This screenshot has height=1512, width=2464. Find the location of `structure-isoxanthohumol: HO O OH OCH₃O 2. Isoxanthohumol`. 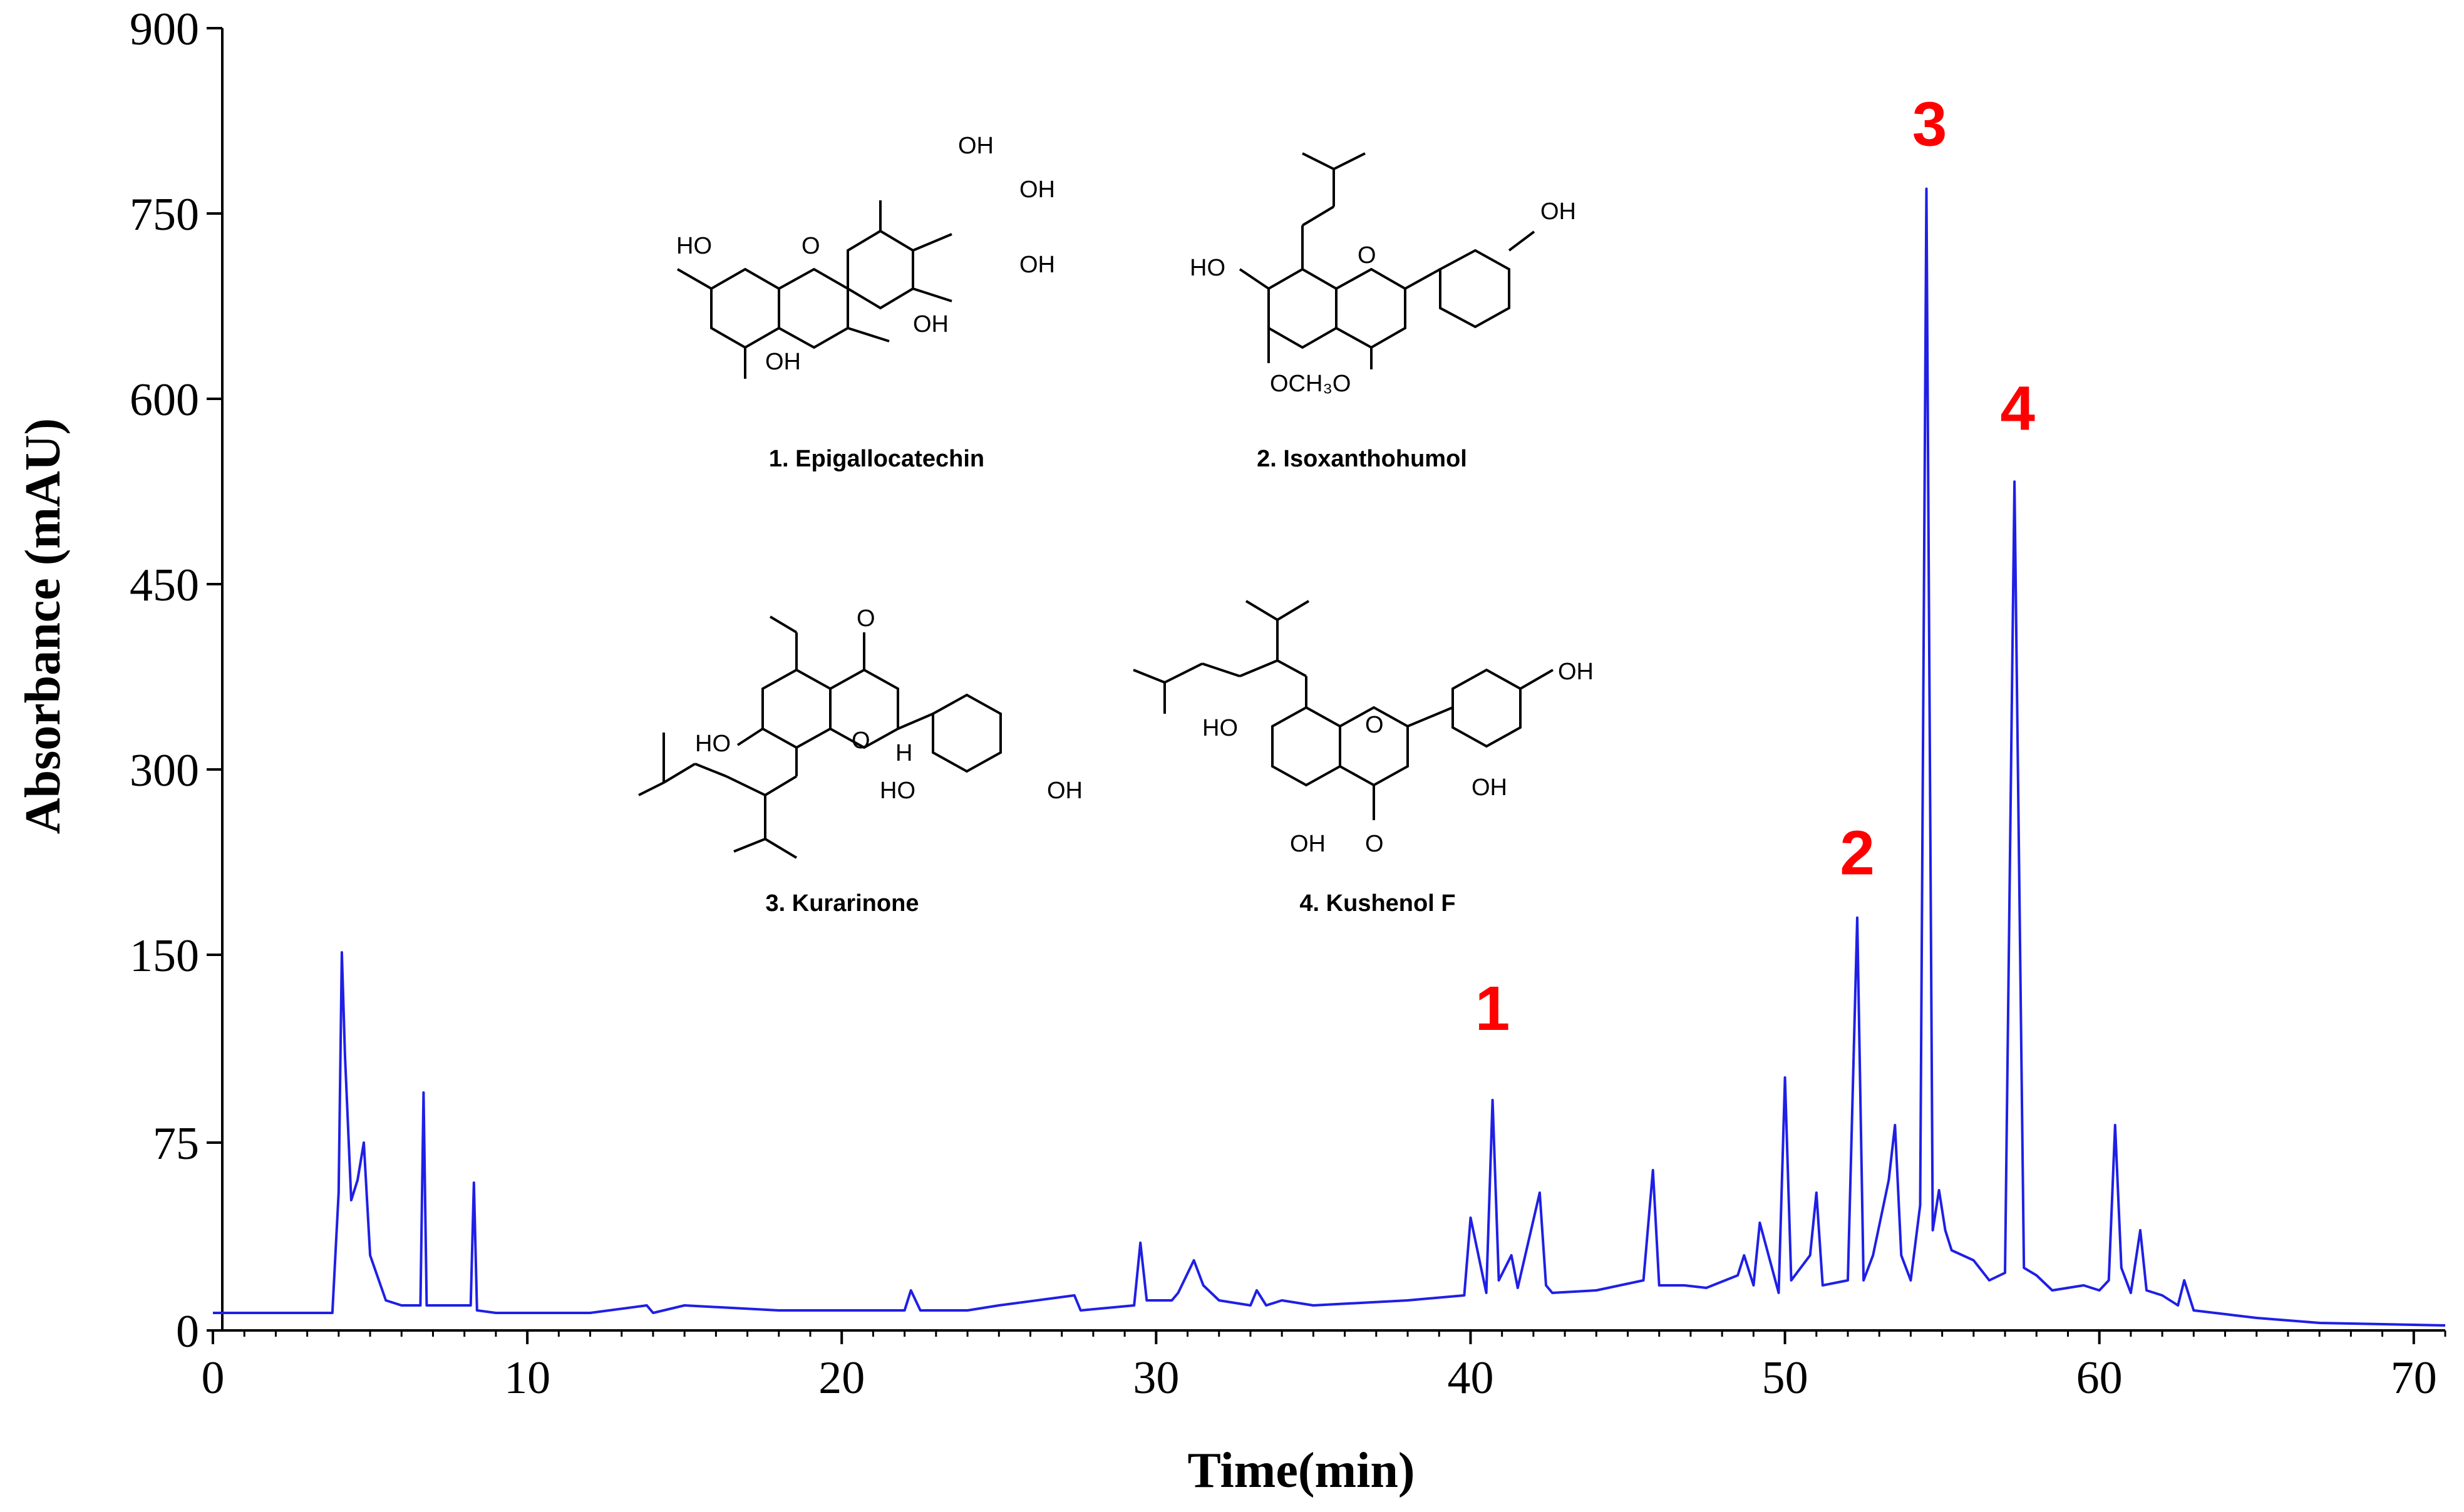

structure-isoxanthohumol: HO O OH OCH₃O 2. Isoxanthohumol is located at coordinates (1383, 312).